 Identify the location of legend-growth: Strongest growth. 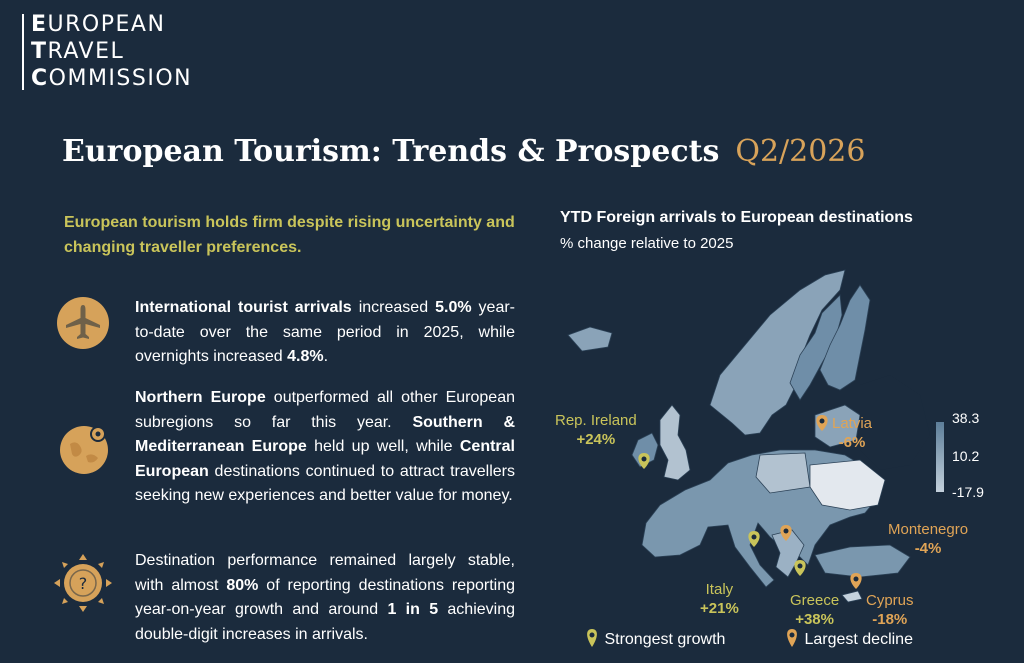
(654, 638).